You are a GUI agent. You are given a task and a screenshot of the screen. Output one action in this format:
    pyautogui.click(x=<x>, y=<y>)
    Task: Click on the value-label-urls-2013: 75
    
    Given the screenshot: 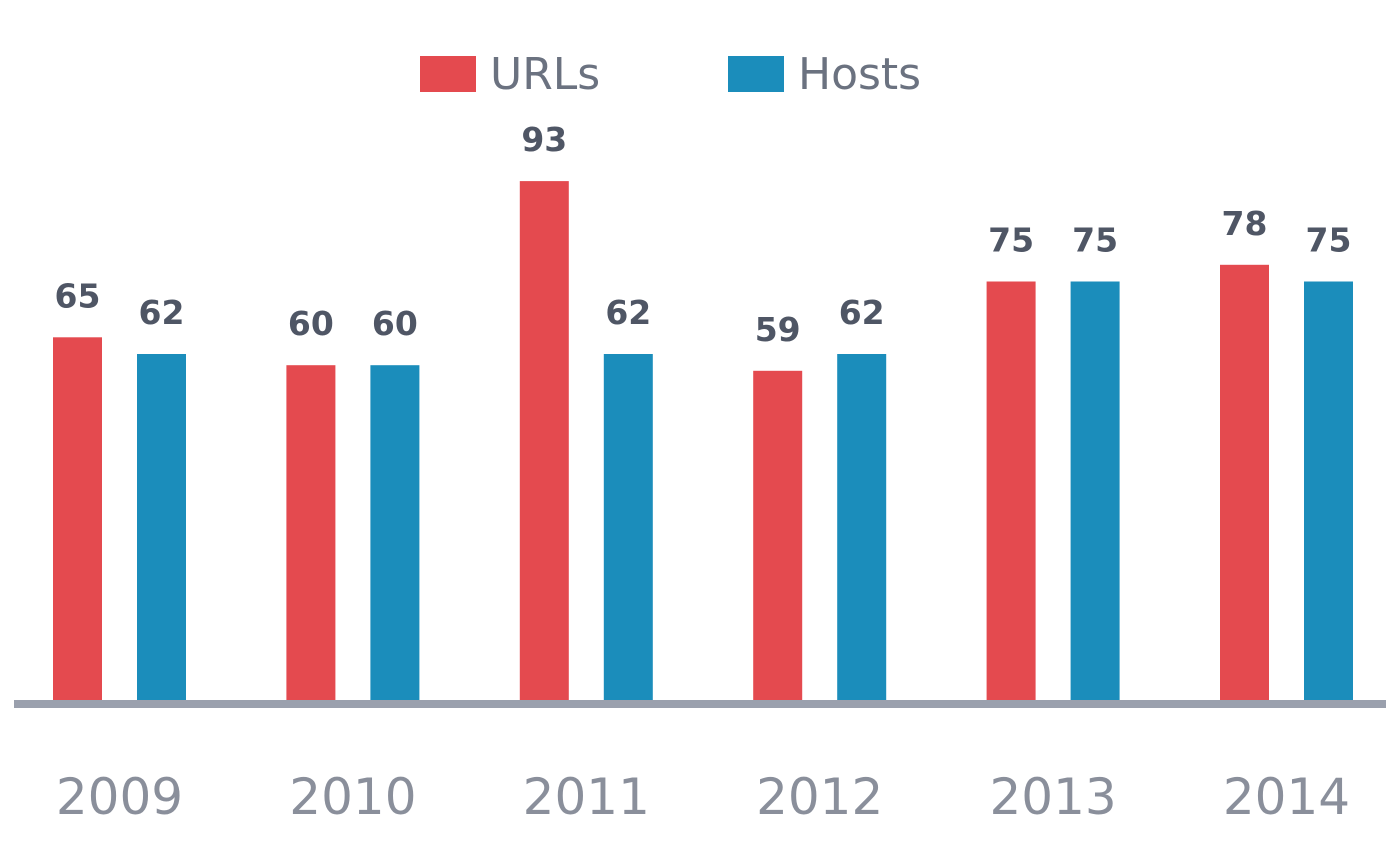 What is the action you would take?
    pyautogui.click(x=1011, y=240)
    